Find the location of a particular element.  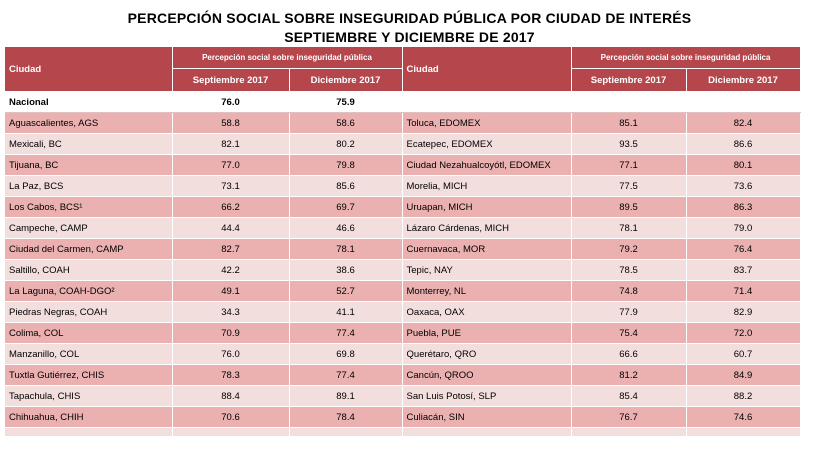

sep-value: 81.2 is located at coordinates (629, 375).